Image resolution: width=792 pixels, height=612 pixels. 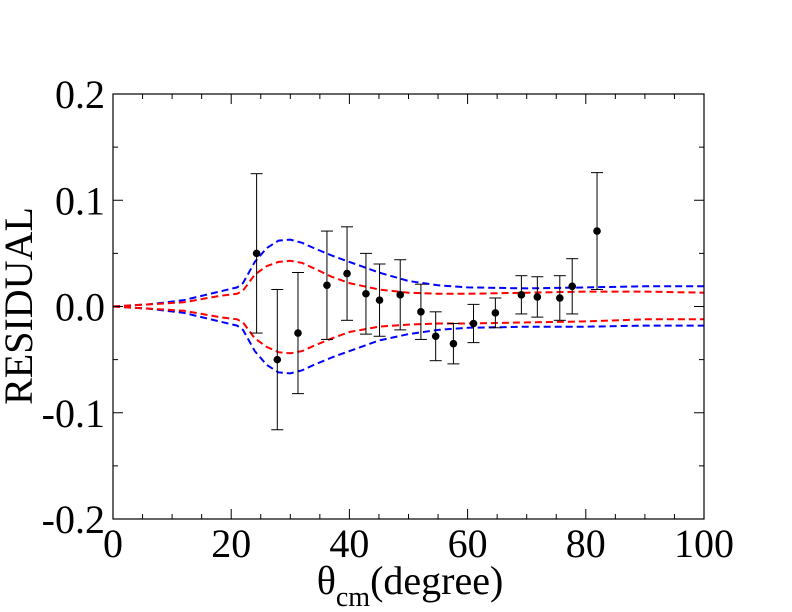 What do you see at coordinates (80, 94) in the screenshot?
I see `y-tick-label: 0.2` at bounding box center [80, 94].